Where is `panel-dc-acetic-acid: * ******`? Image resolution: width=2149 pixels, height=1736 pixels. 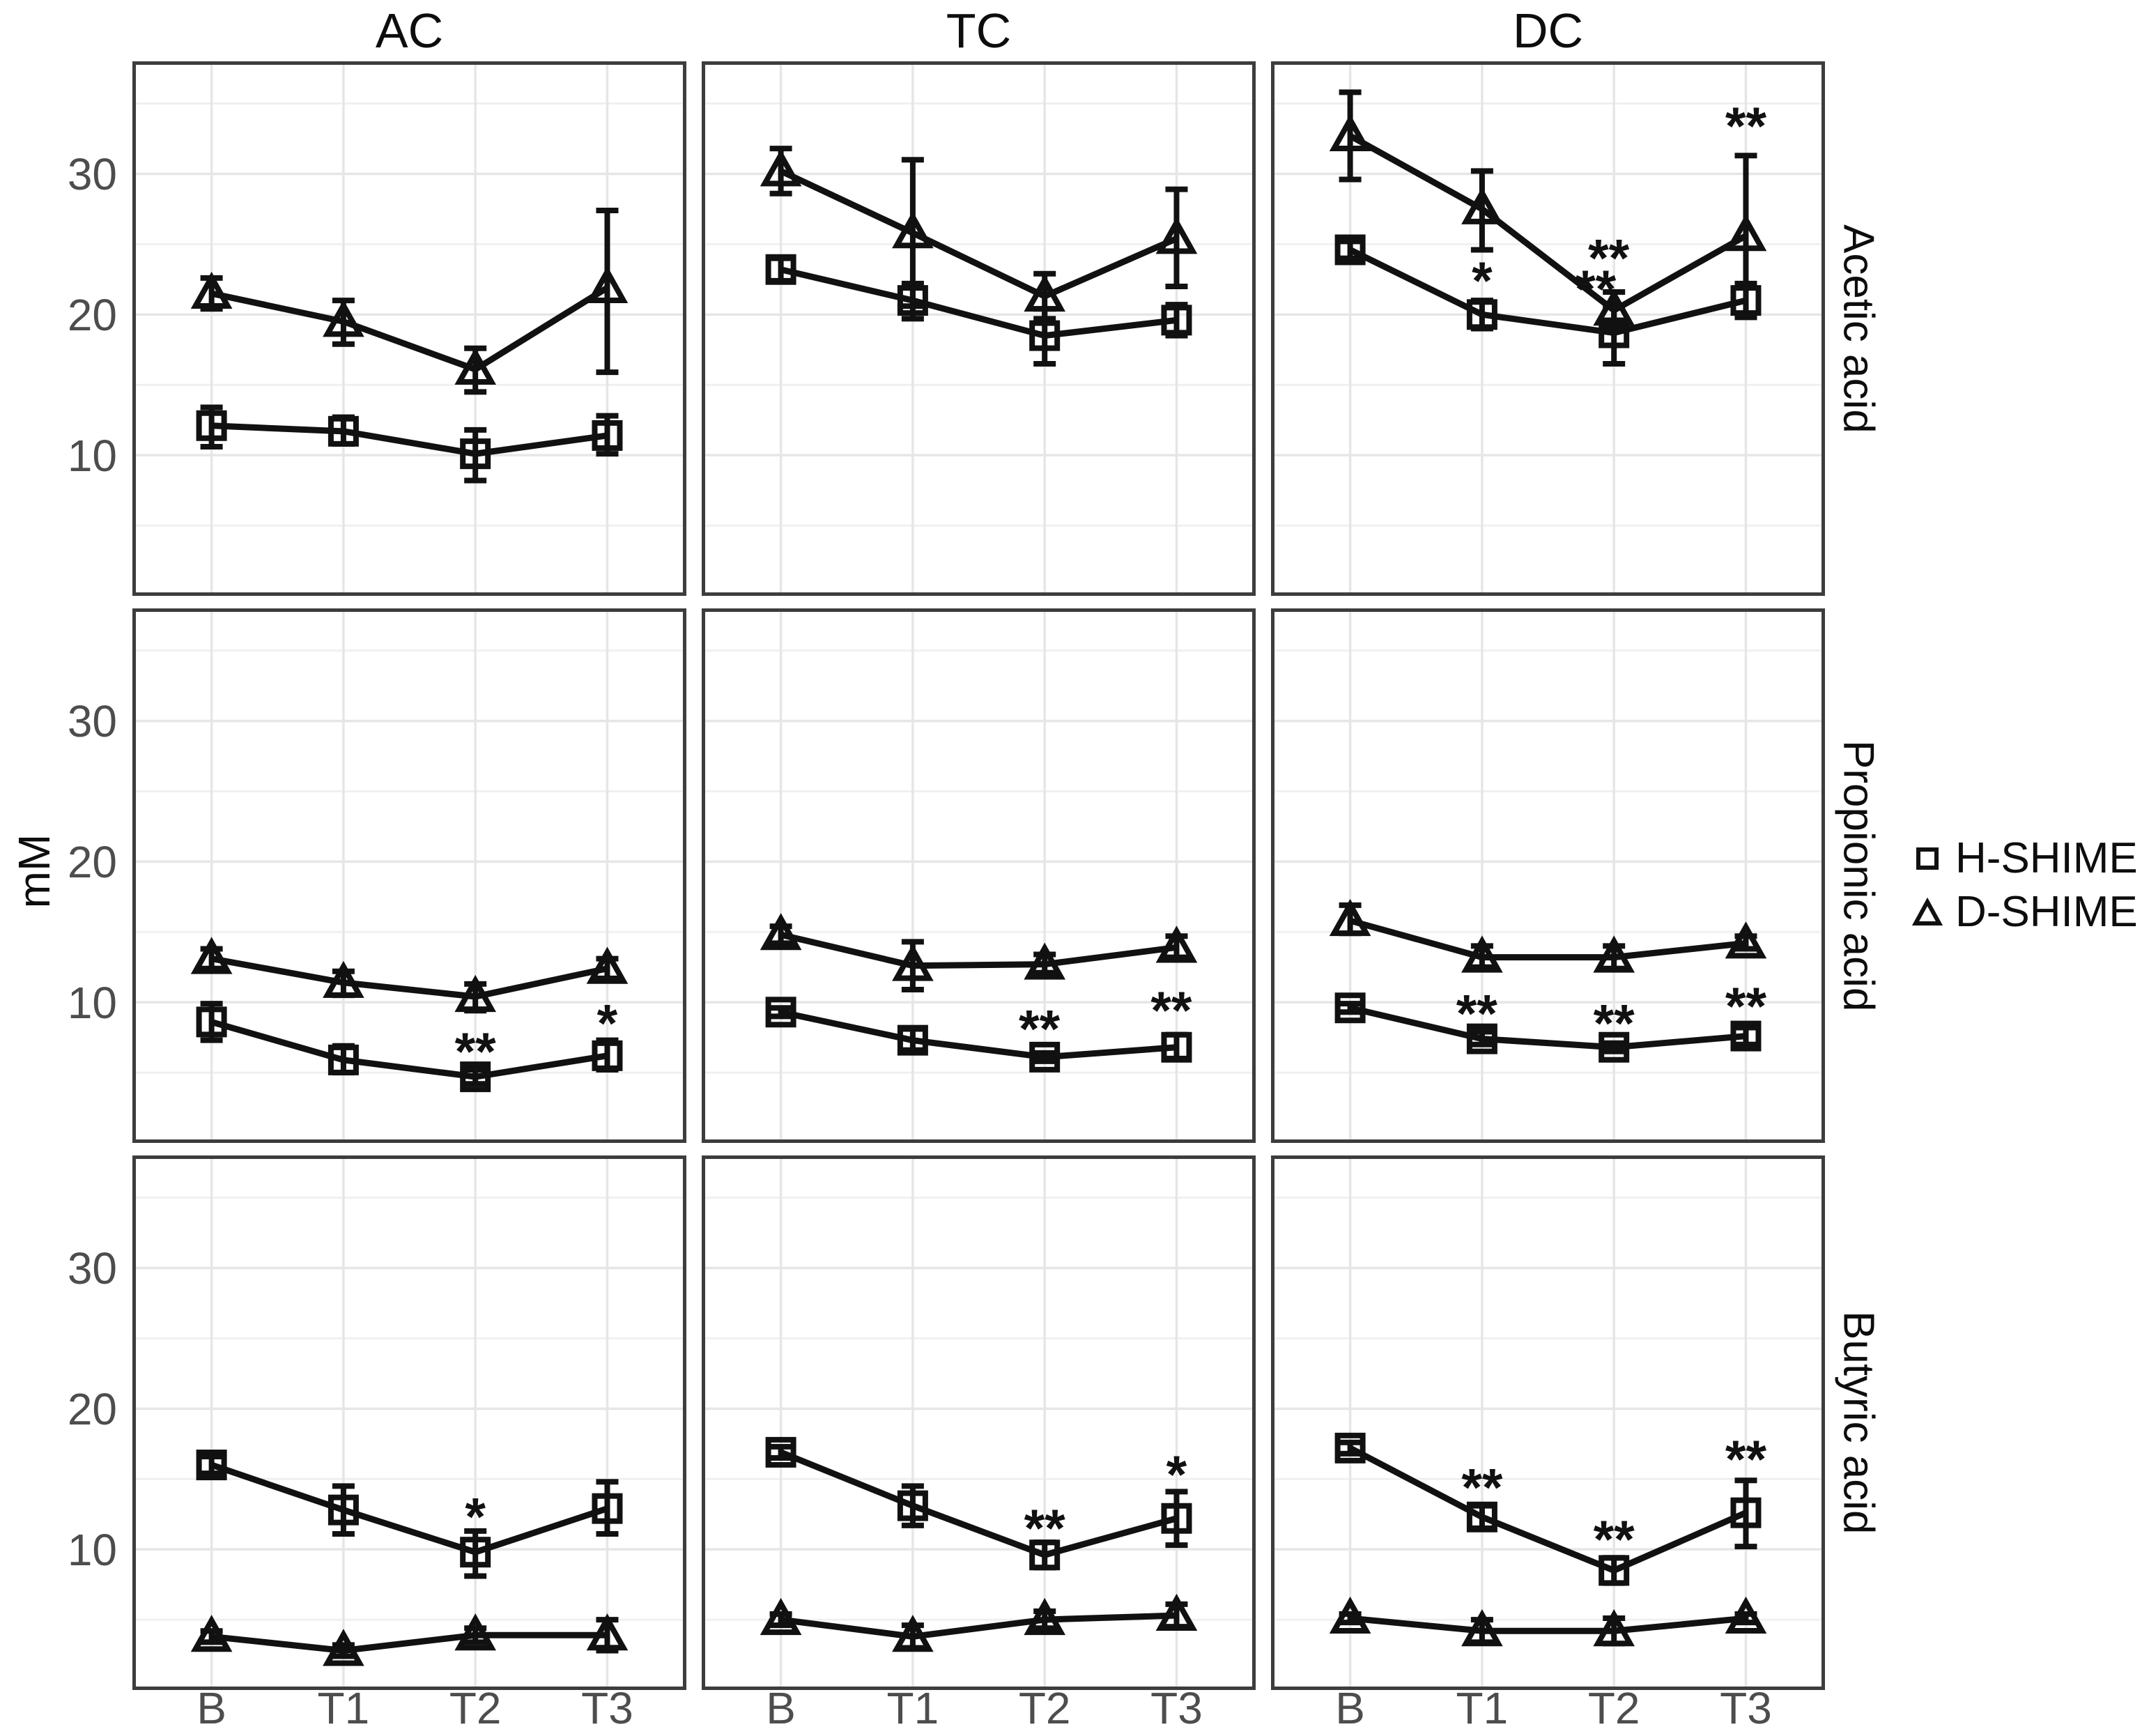 panel-dc-acetic-acid: * ****** is located at coordinates (1548, 328).